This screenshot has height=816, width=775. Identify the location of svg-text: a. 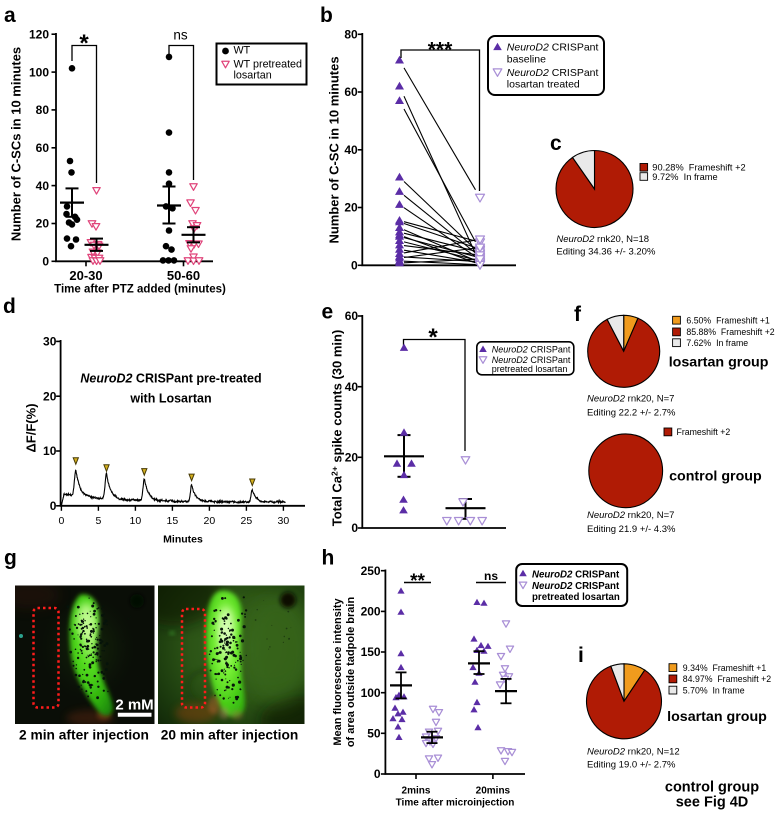
(10, 15).